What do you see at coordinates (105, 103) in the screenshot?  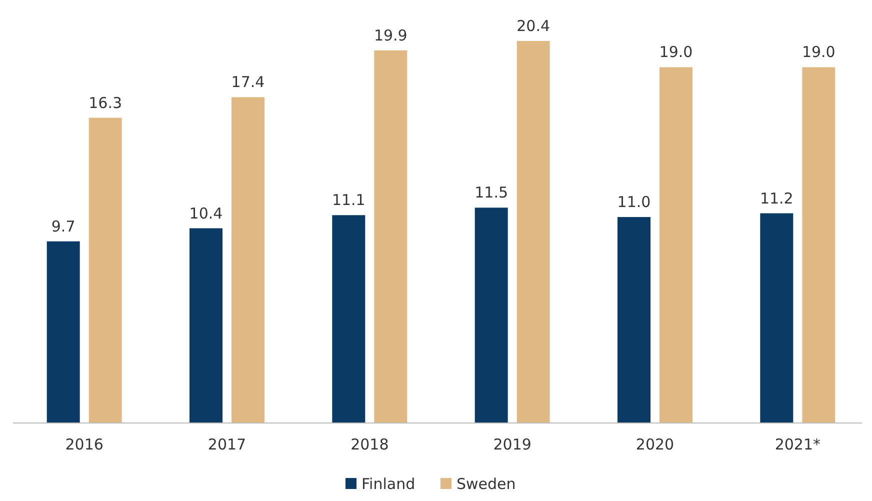 I see `data-label: 16.3` at bounding box center [105, 103].